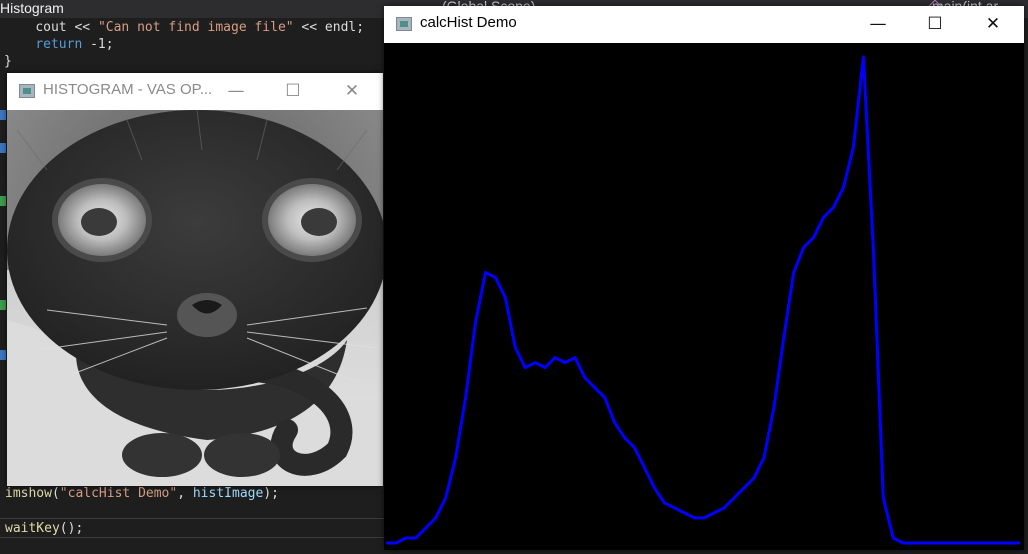 The image size is (1028, 554). Describe the element at coordinates (704, 24) in the screenshot. I see `window-titlebar: calcHist Demo — ☐ ✕` at that location.